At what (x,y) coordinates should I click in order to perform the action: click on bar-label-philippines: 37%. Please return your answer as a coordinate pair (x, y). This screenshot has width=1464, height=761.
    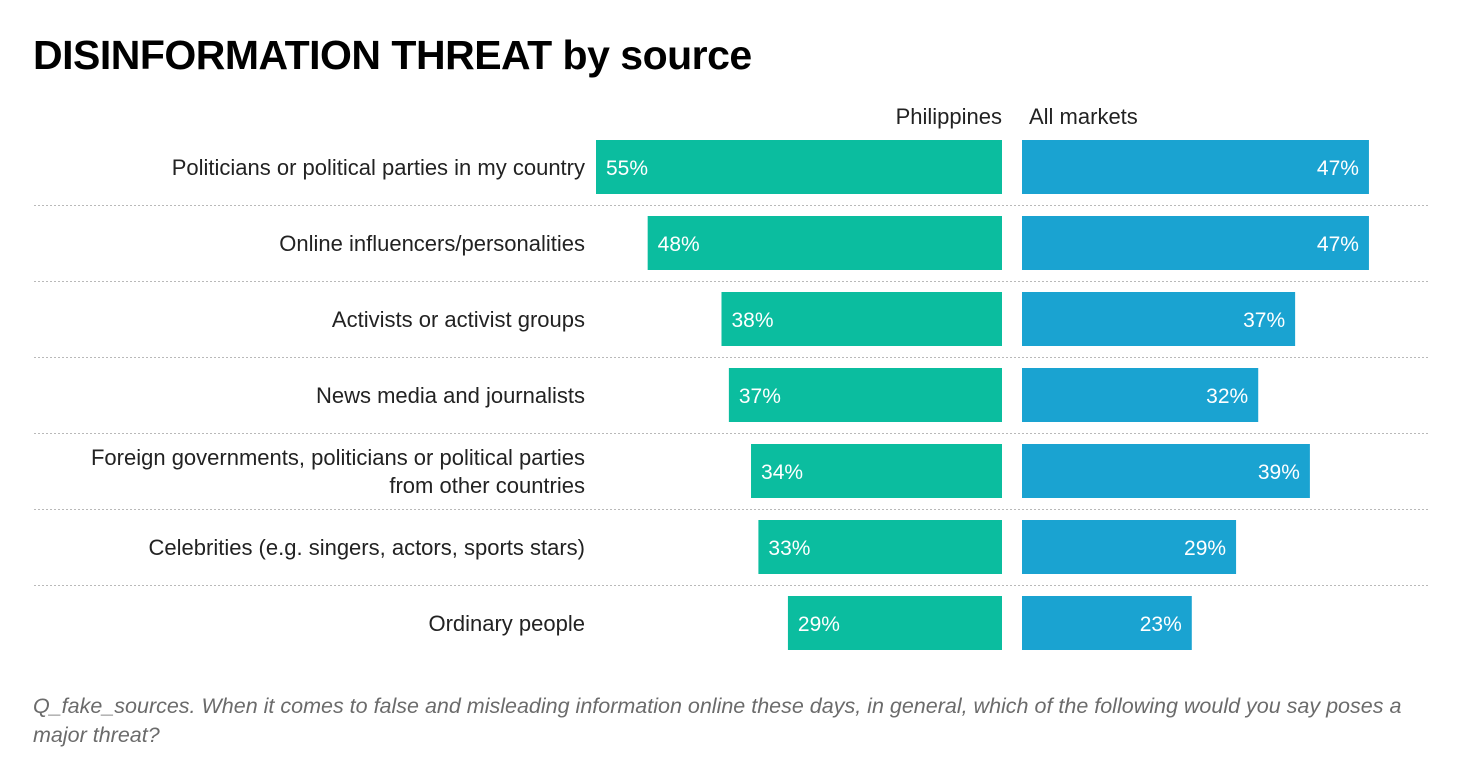
    Looking at the image, I should click on (760, 396).